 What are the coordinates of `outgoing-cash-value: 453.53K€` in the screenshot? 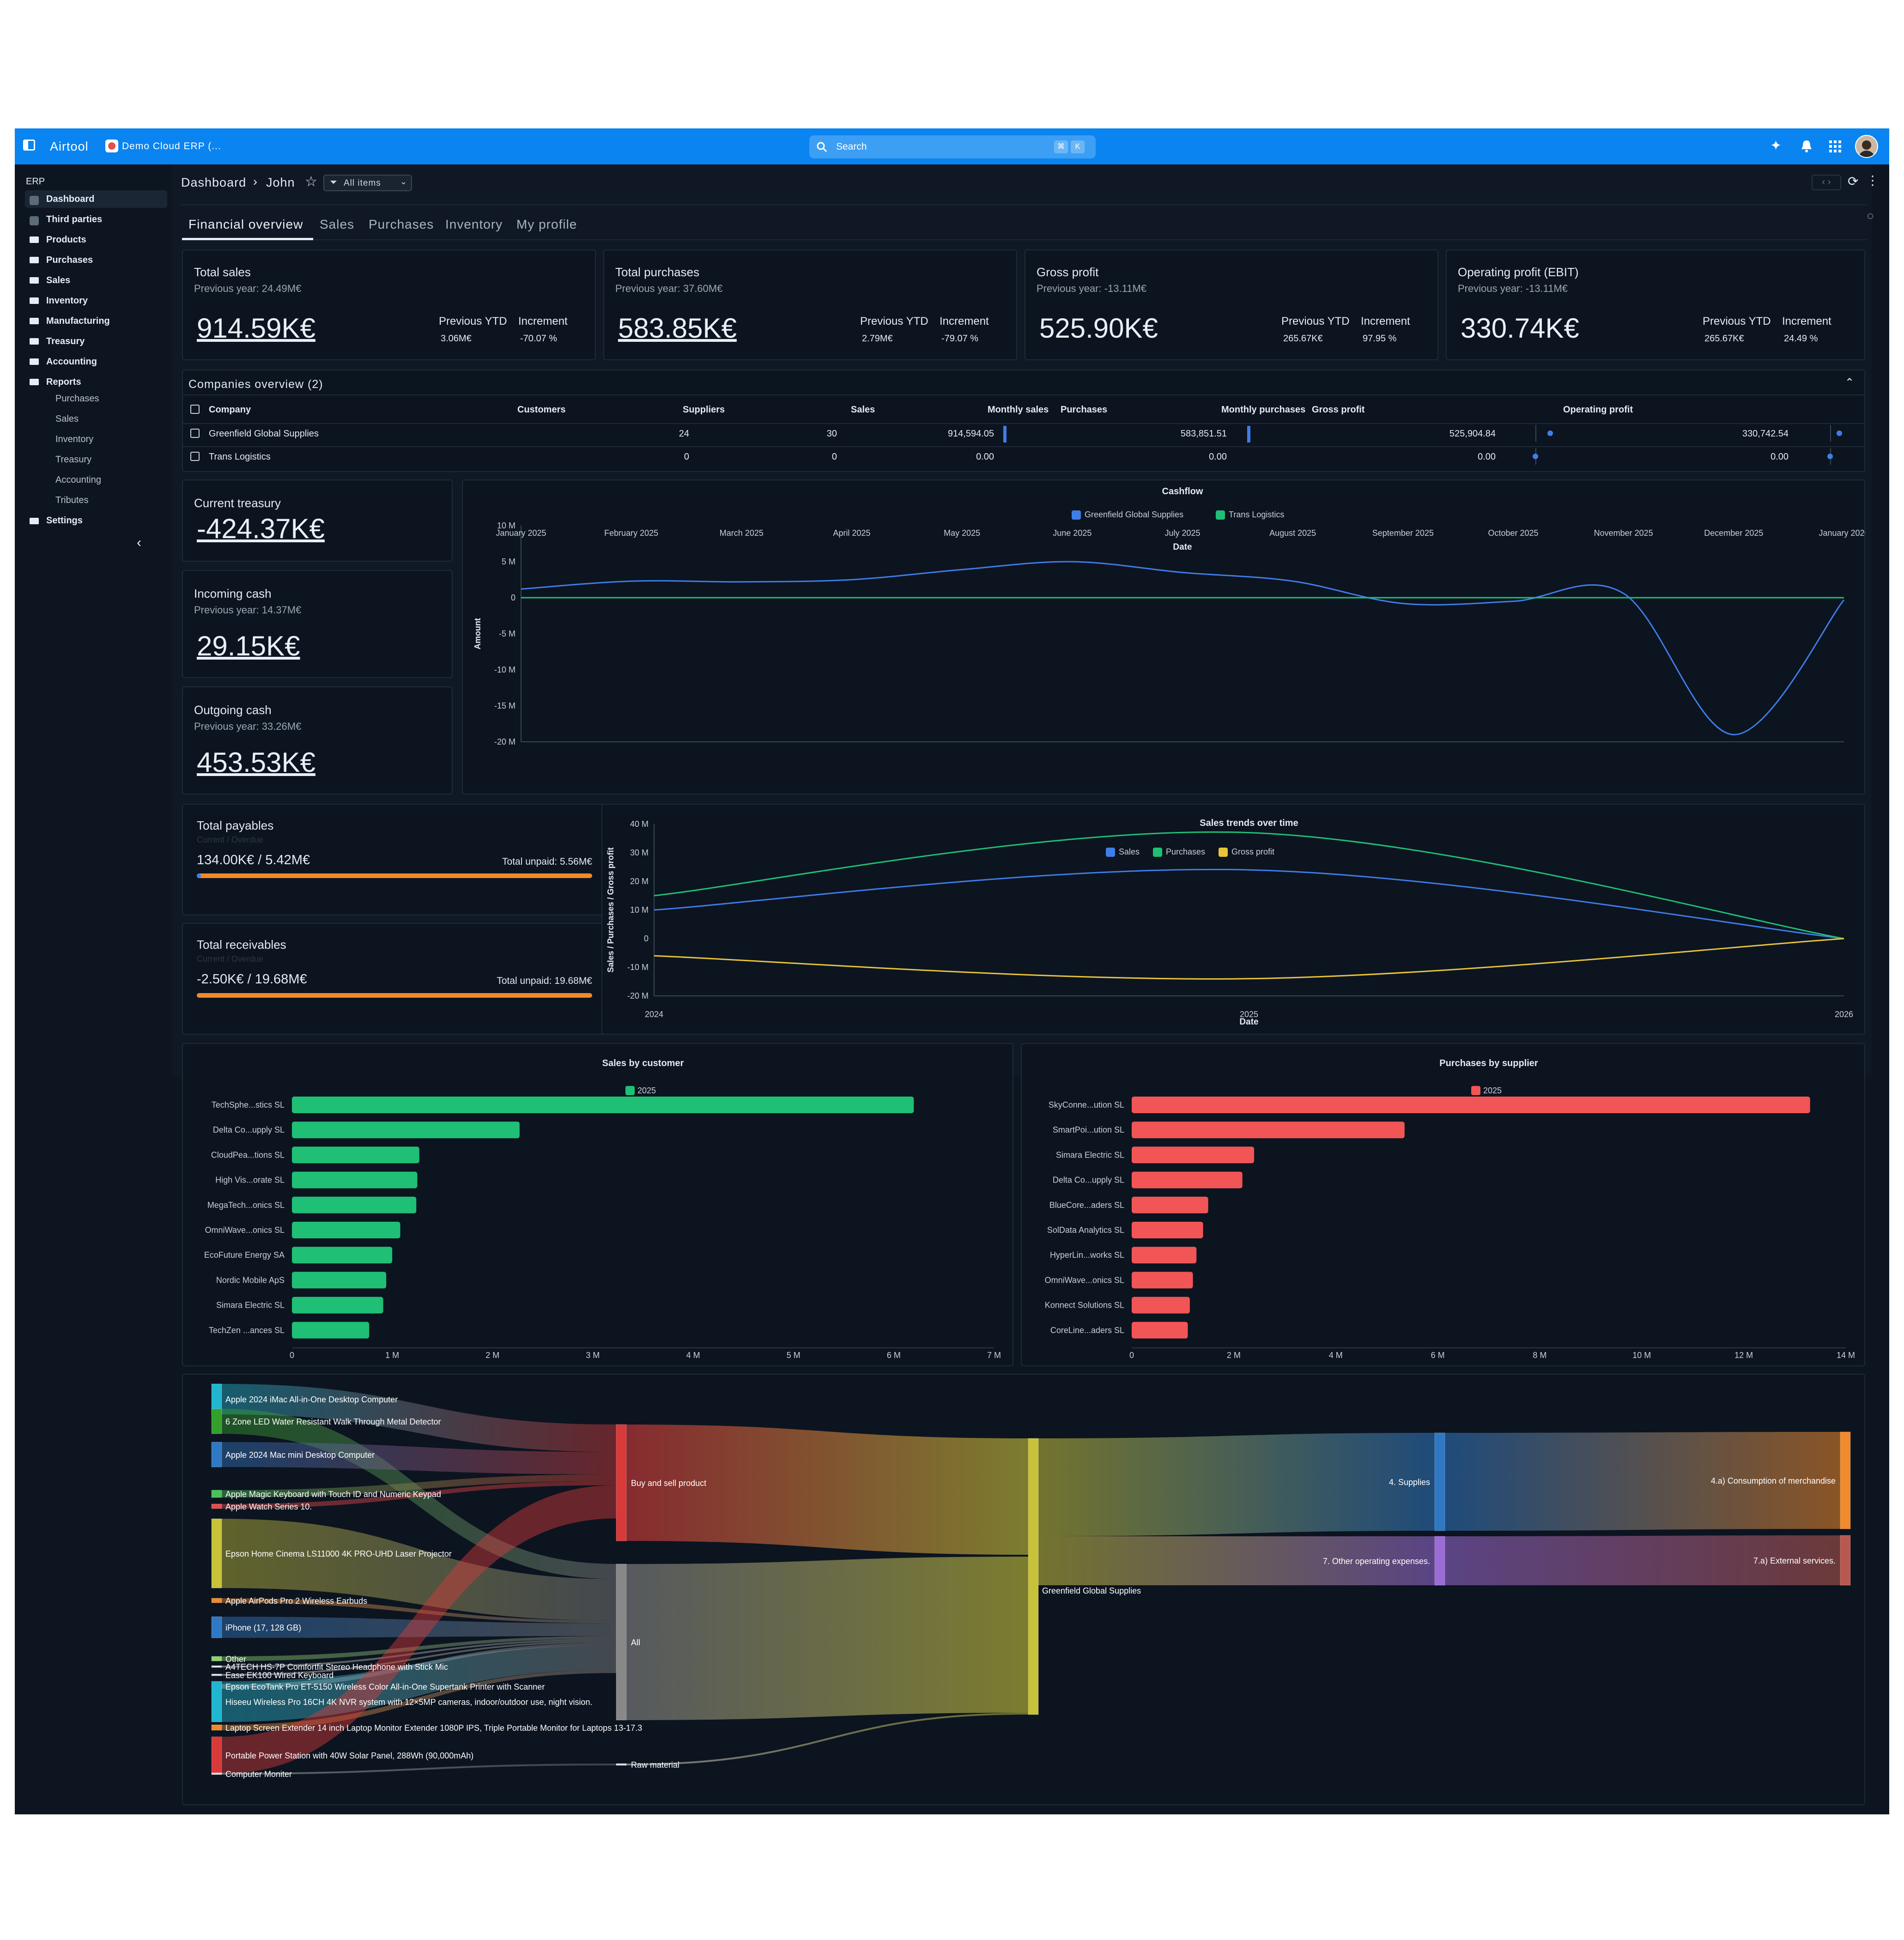 It's located at (256, 762).